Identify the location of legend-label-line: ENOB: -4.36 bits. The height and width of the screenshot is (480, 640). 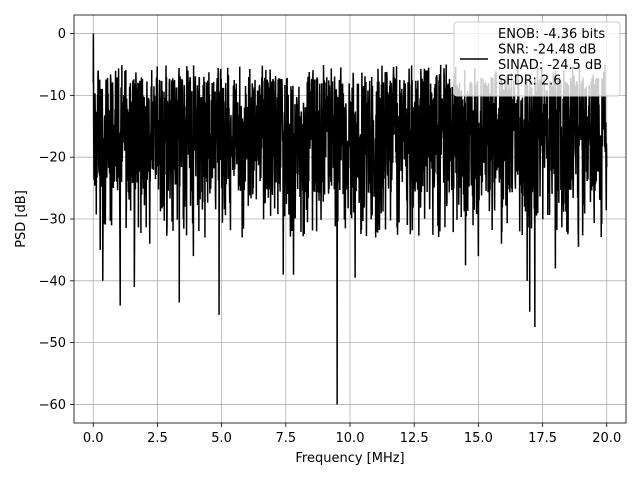
(551, 34).